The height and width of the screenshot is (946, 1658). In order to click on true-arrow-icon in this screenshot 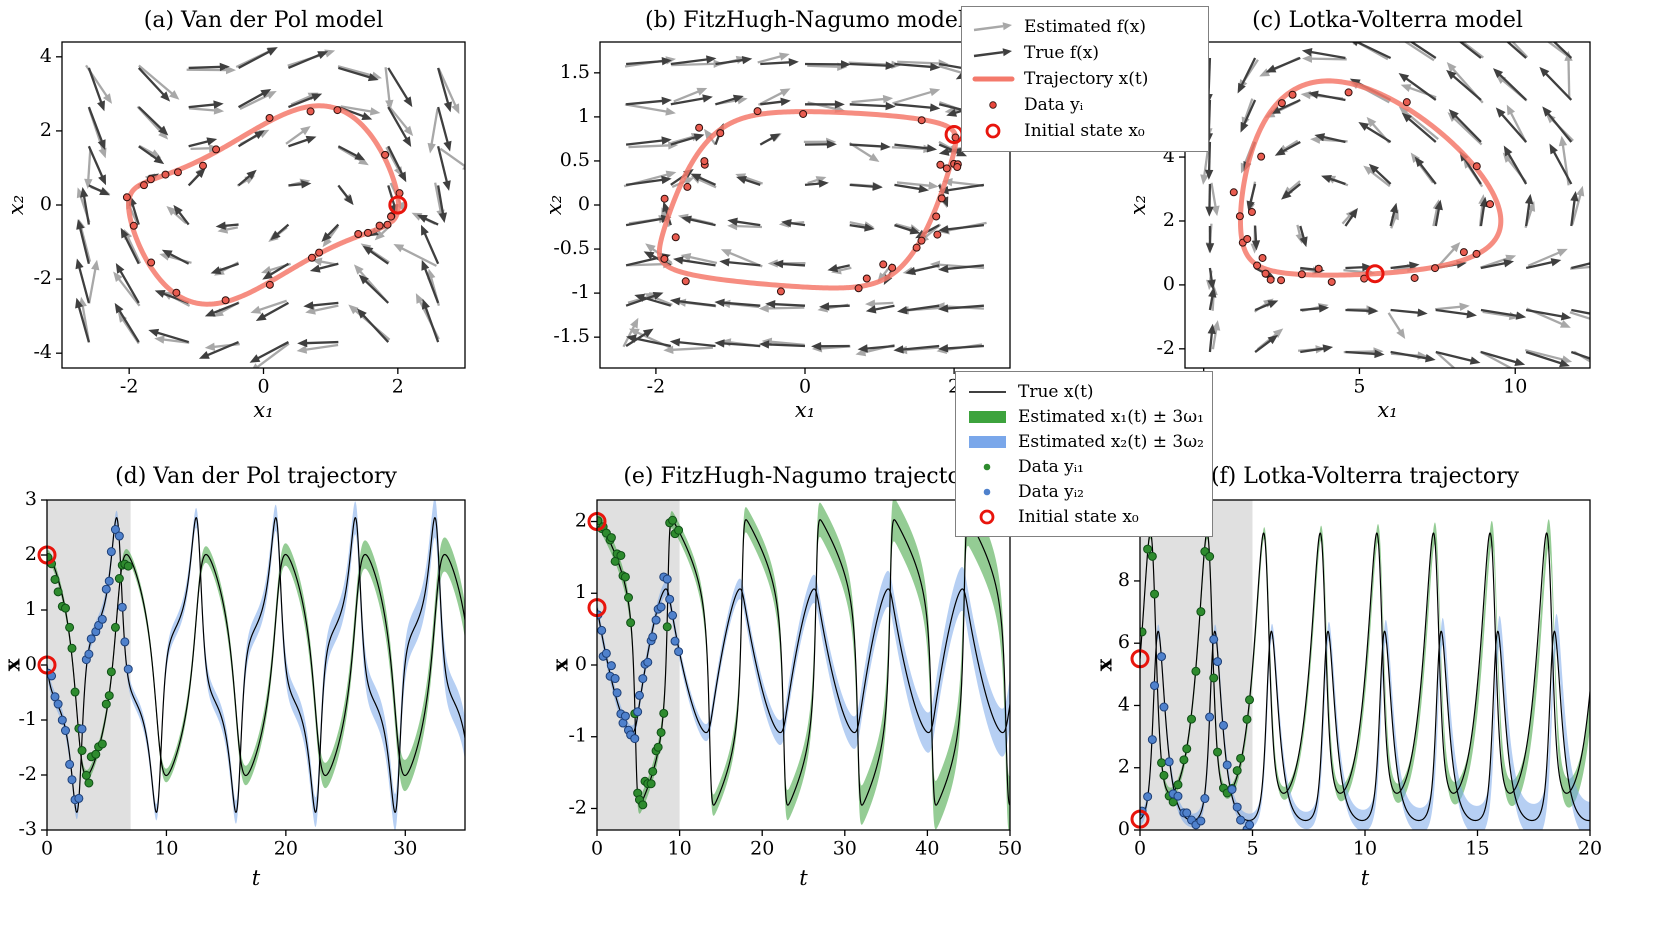, I will do `click(994, 53)`.